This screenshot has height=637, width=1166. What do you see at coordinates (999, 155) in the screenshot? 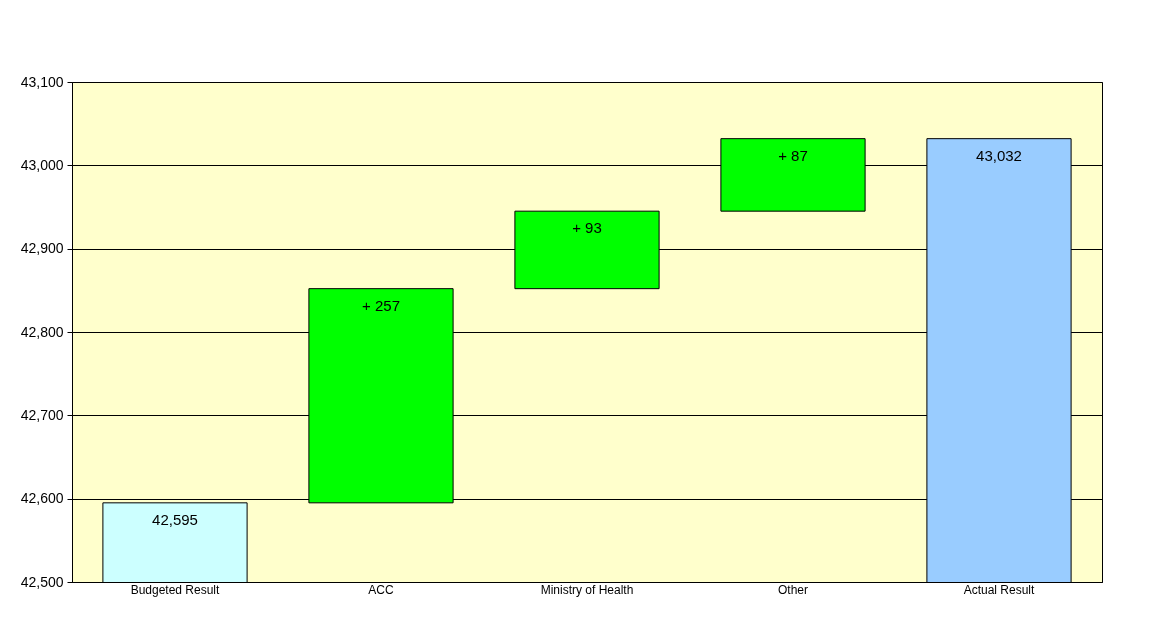
I see `data-label: 43,032` at bounding box center [999, 155].